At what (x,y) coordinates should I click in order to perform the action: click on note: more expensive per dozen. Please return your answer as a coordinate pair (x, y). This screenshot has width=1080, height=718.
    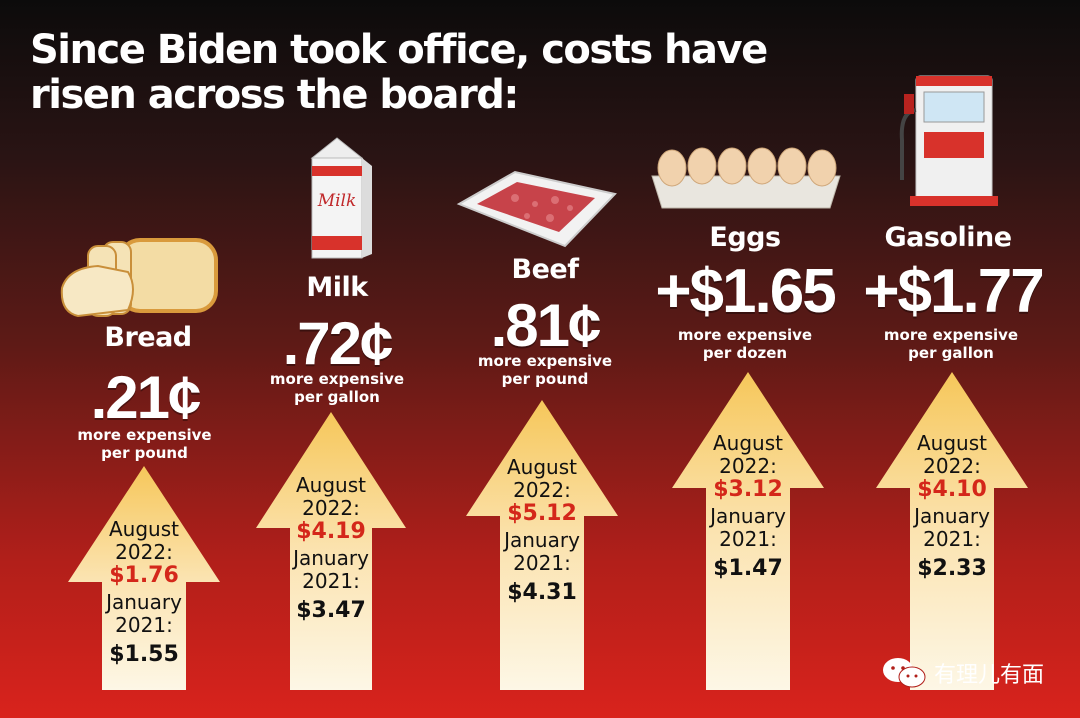
    Looking at the image, I should click on (745, 344).